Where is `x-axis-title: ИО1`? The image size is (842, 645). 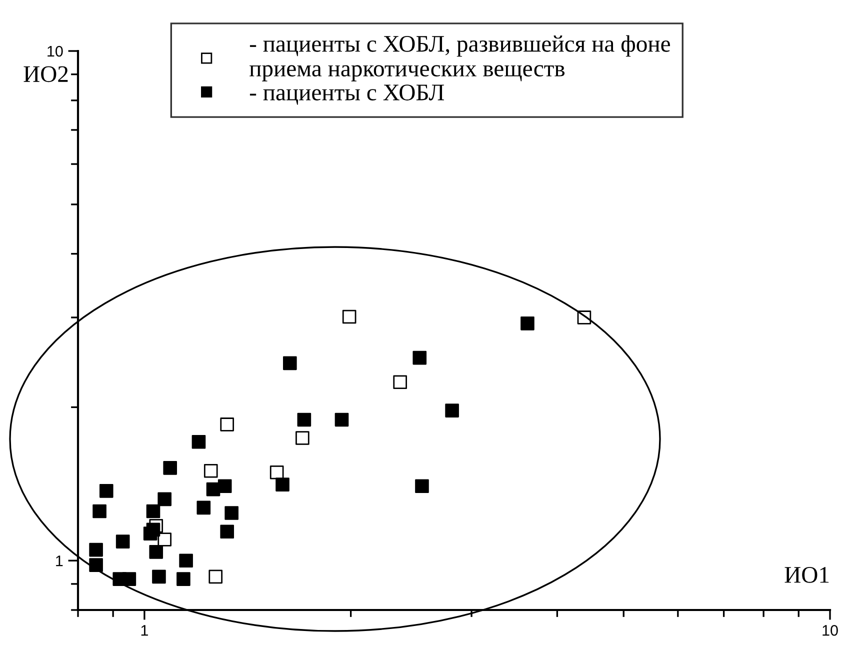
x-axis-title: ИО1 is located at coordinates (806, 574).